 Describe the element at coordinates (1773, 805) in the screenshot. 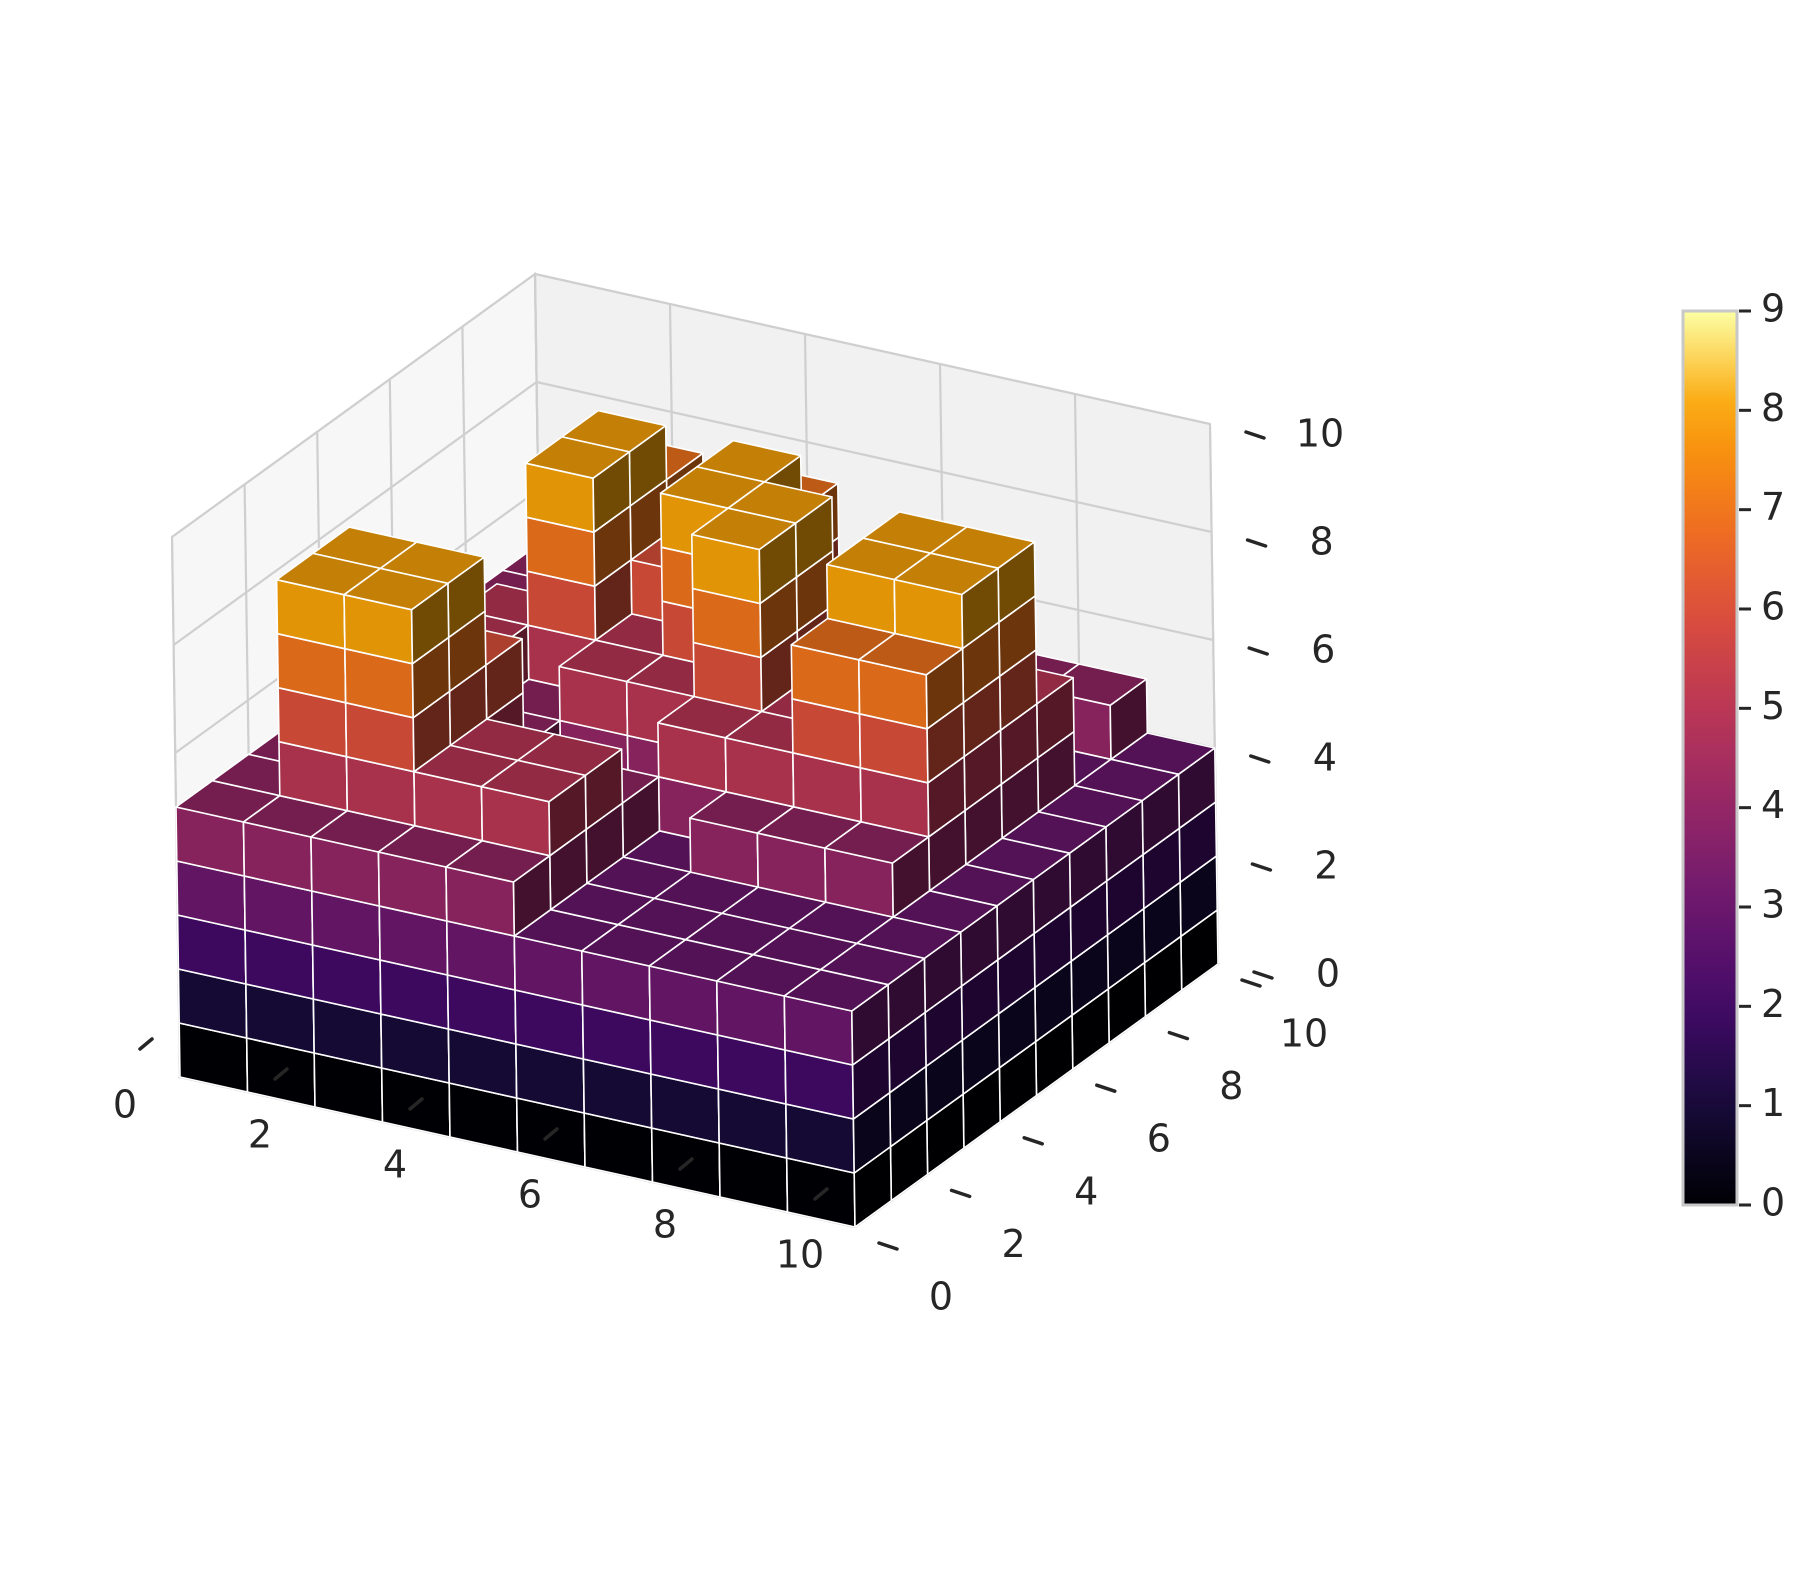

I see `colorbar-tick-label: 4` at that location.